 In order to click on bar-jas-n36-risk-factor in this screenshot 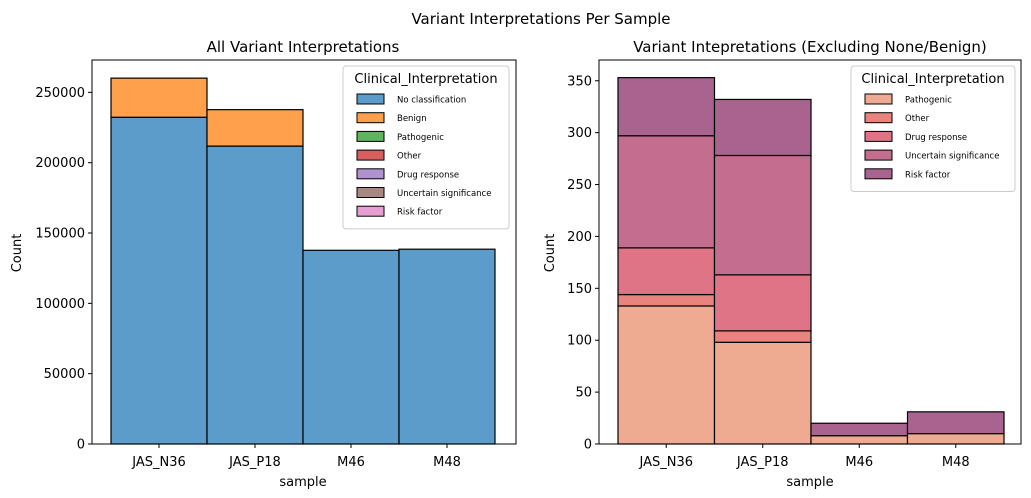, I will do `click(666, 107)`.